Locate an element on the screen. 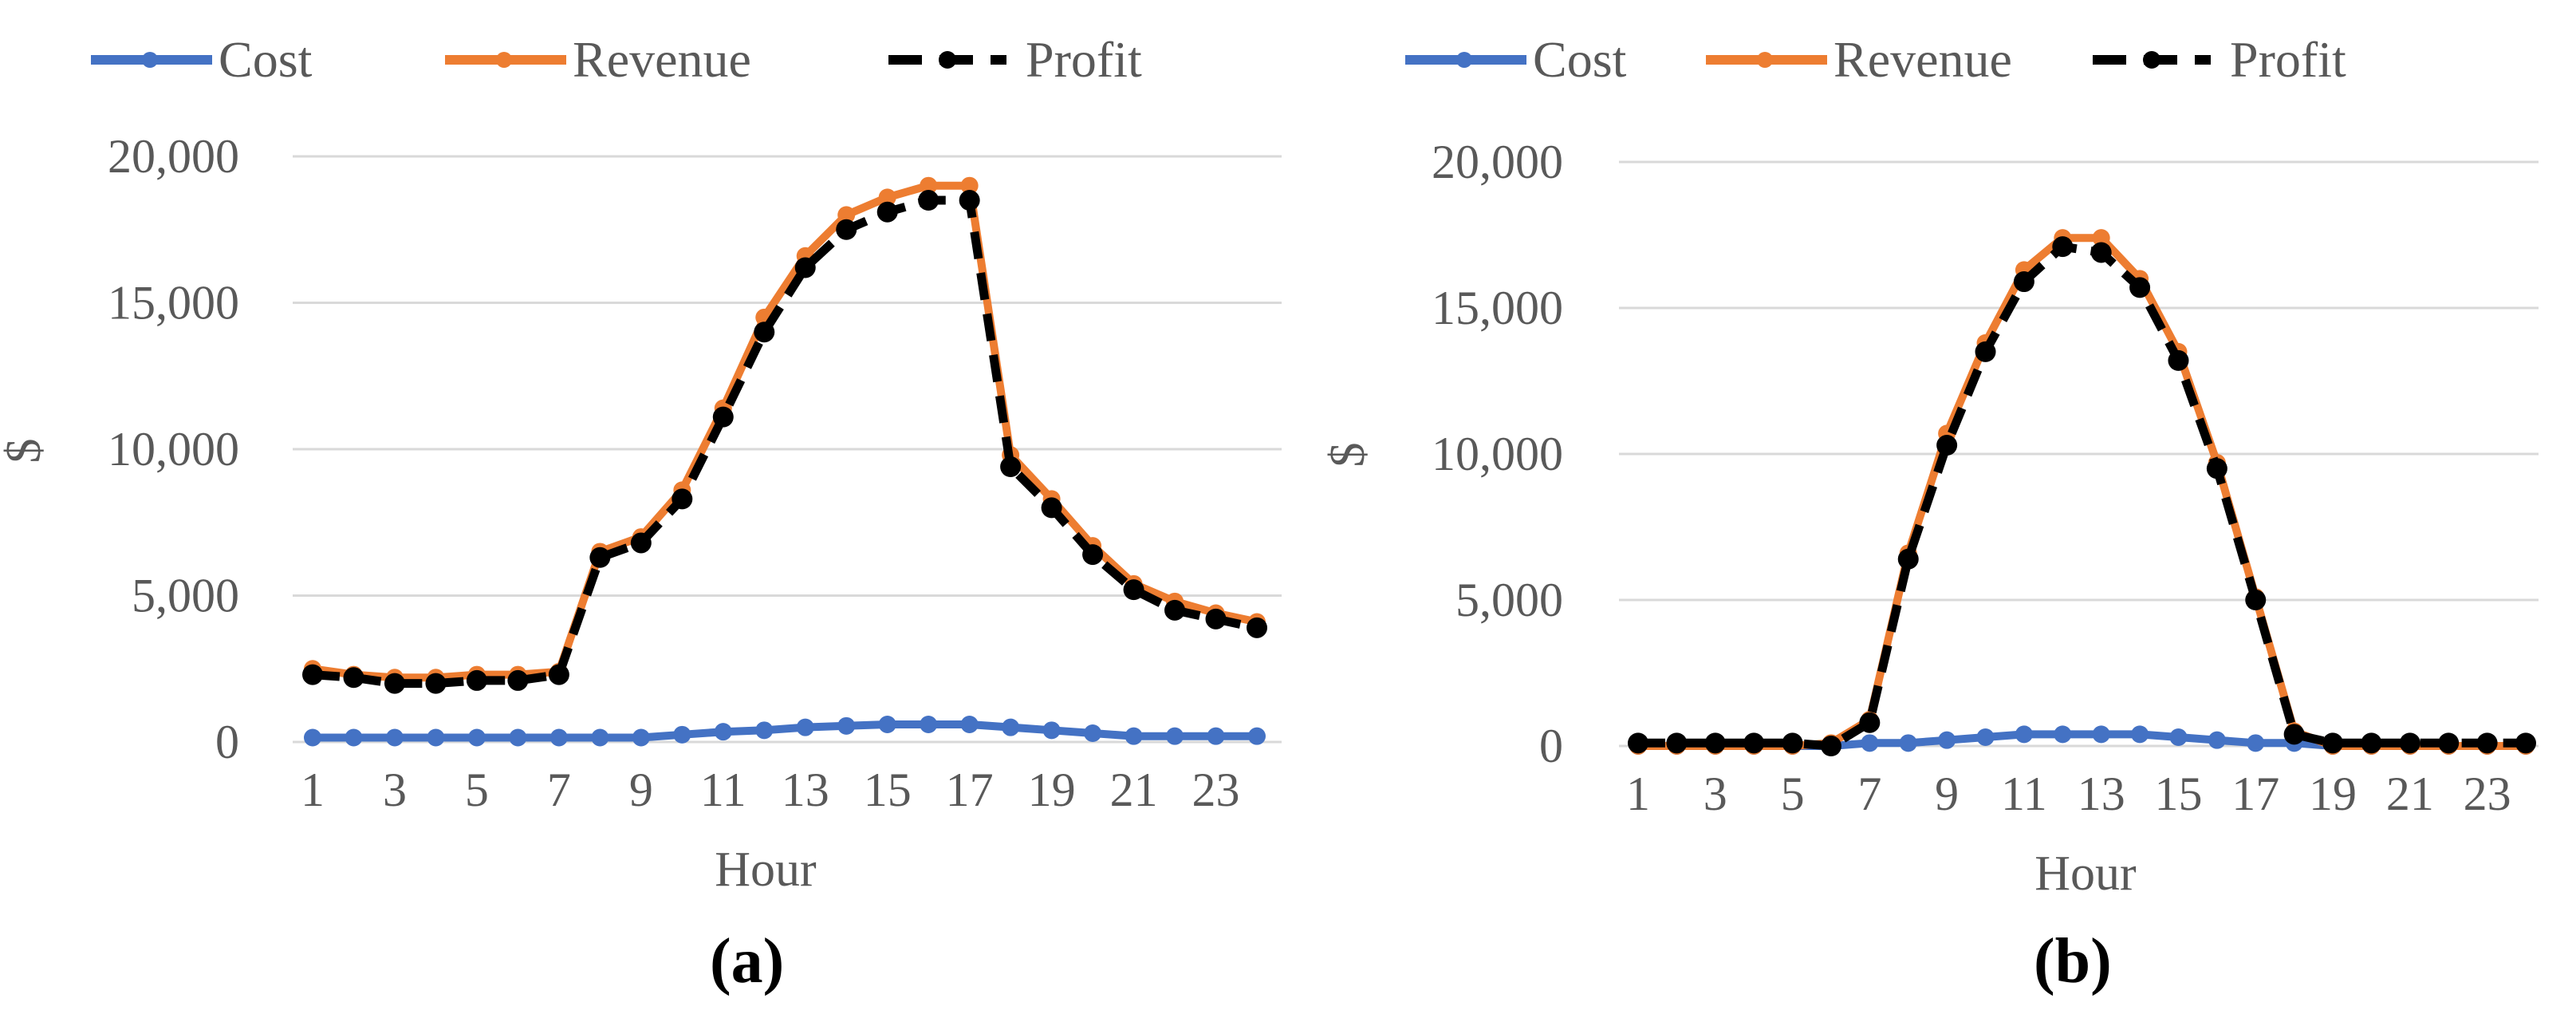 Image resolution: width=2576 pixels, height=1034 pixels. x-tick-label: 9 is located at coordinates (1947, 794).